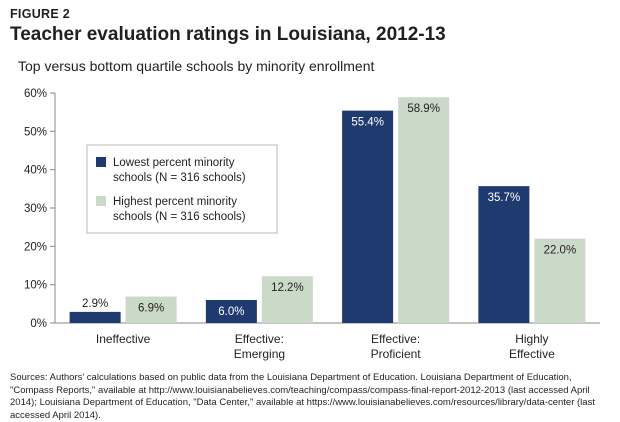  Describe the element at coordinates (38, 324) in the screenshot. I see `y-tick-label: 0%` at that location.